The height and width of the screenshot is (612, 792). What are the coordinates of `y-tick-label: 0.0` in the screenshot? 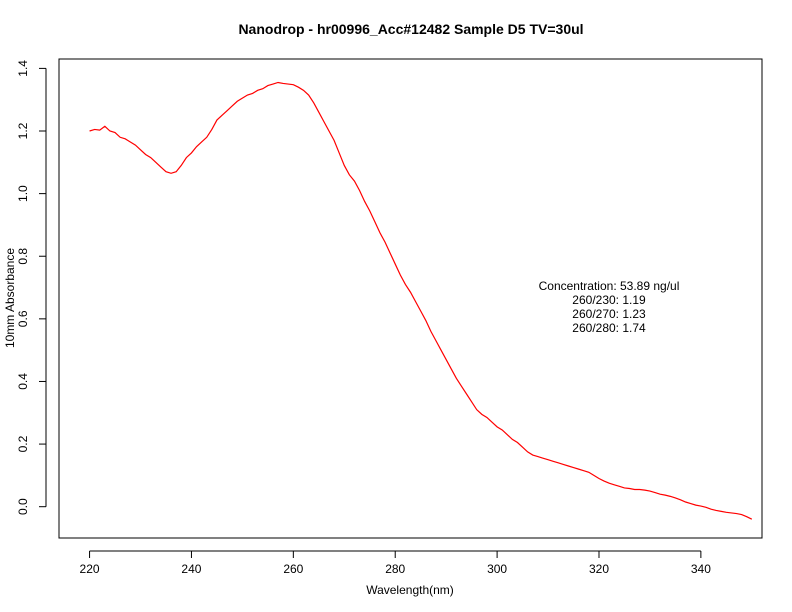 It's located at (23, 506).